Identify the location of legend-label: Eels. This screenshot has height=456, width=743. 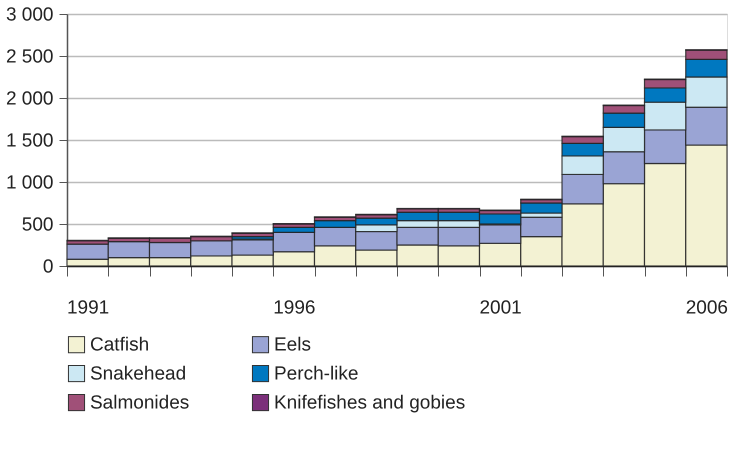
(292, 345).